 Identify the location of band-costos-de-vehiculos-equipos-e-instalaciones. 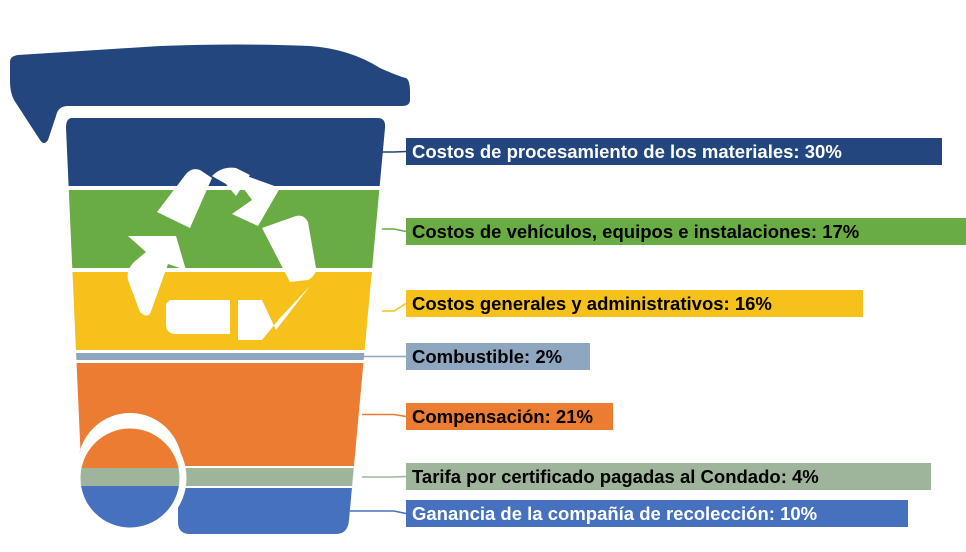
(226, 229).